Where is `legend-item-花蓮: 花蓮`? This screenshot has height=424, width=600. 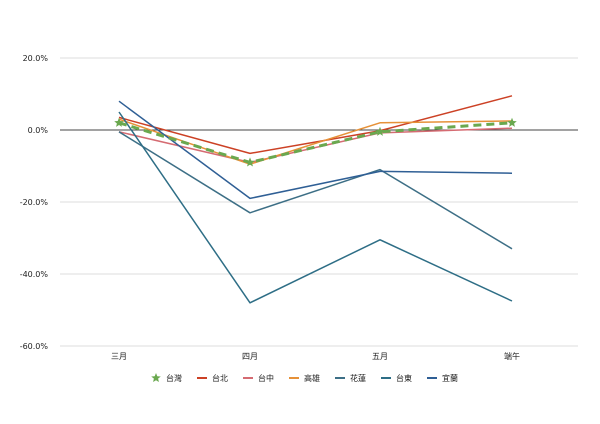
legend-item-花蓮: 花蓮 is located at coordinates (350, 378).